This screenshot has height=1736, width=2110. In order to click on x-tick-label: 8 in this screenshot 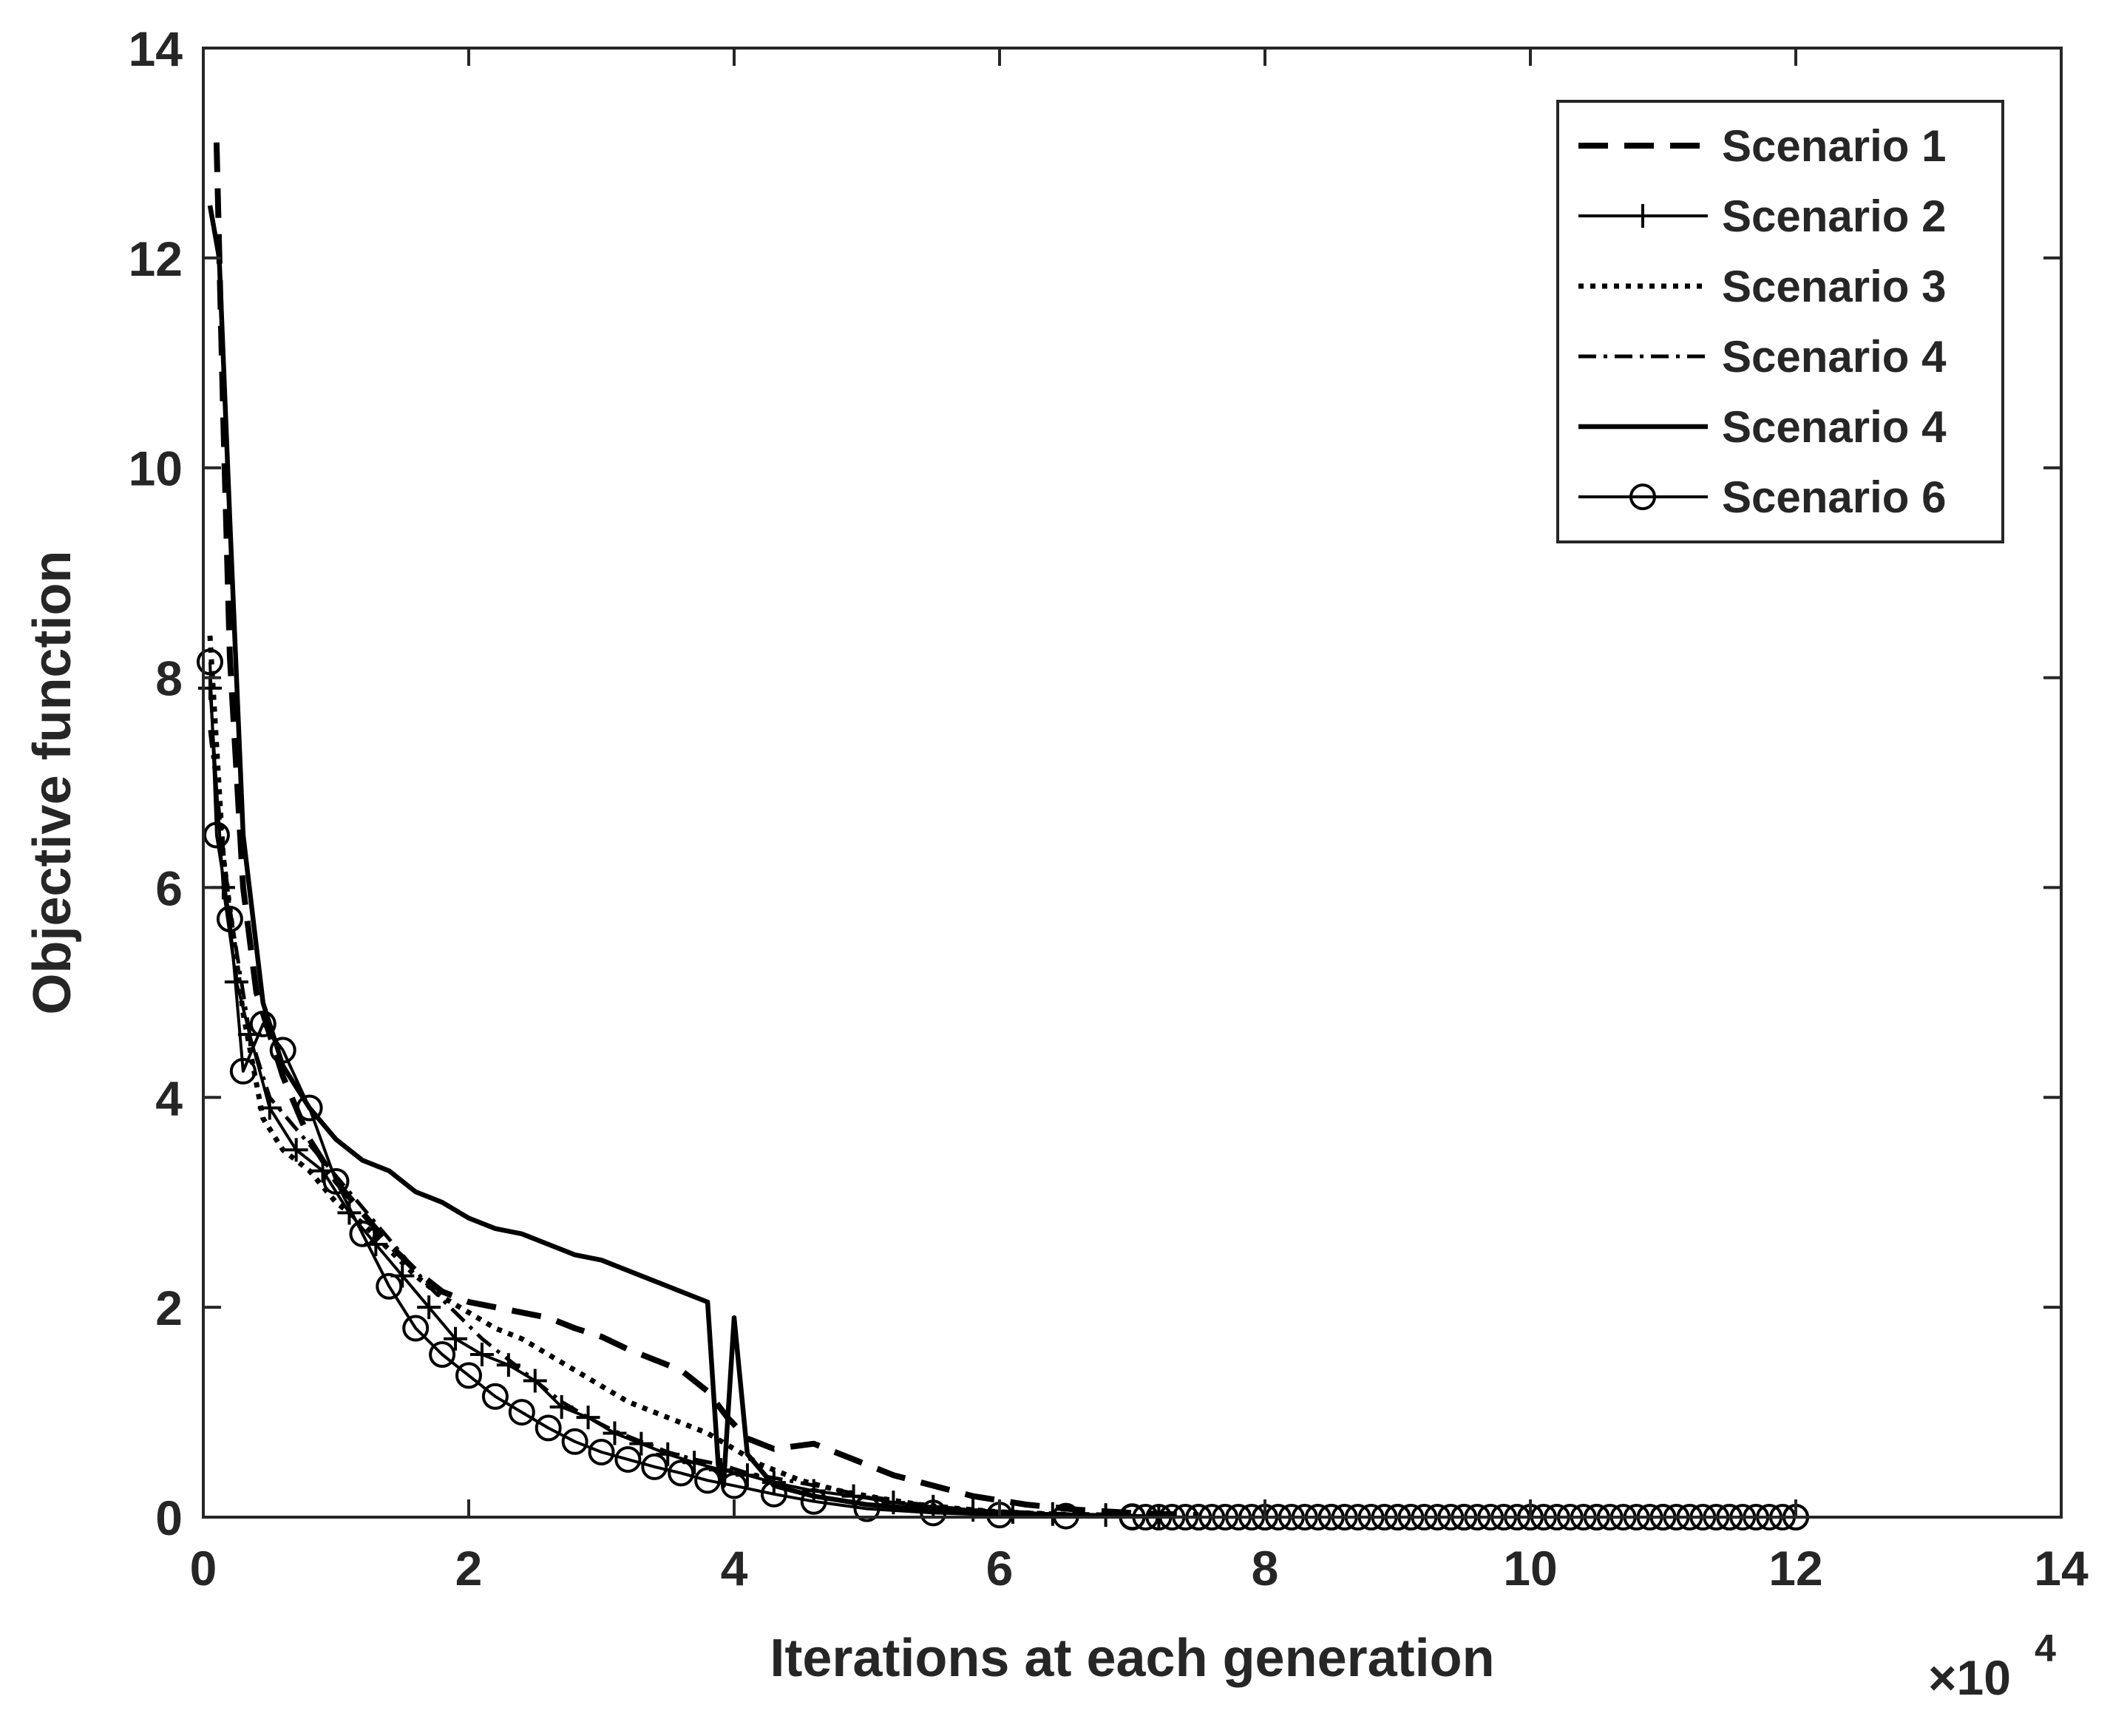, I will do `click(1265, 1568)`.